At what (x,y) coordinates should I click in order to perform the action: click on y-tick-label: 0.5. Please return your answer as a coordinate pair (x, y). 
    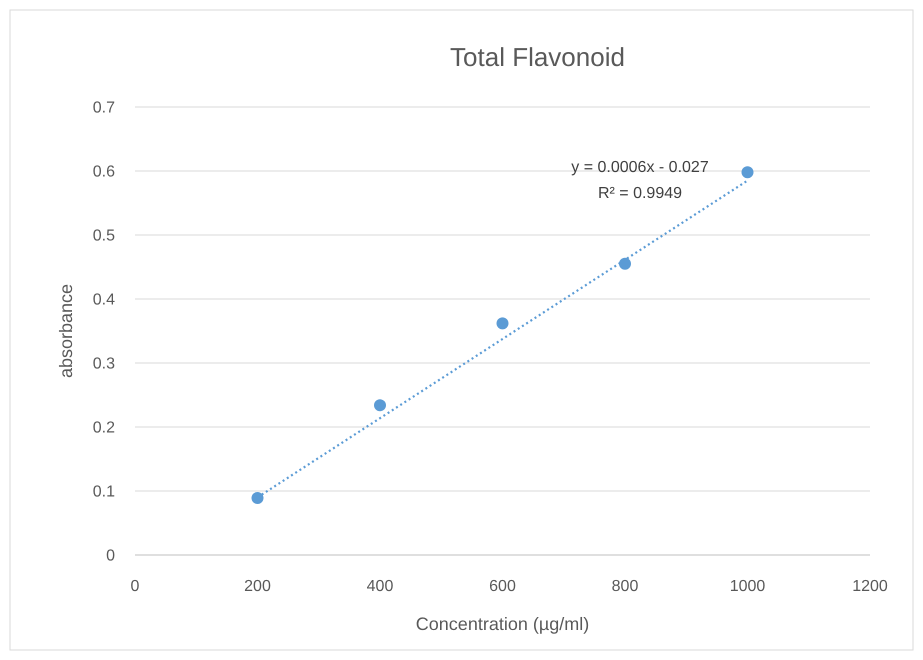
    Looking at the image, I should click on (104, 236).